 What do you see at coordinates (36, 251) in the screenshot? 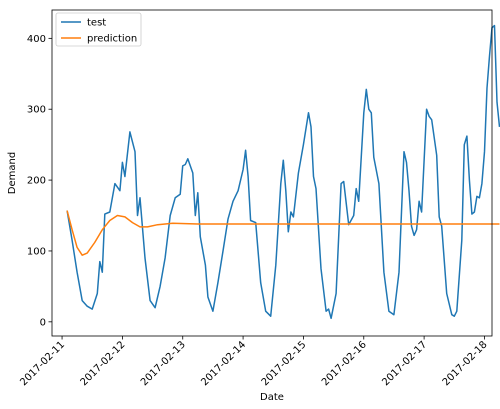
I see `y-tick-label: 100` at bounding box center [36, 251].